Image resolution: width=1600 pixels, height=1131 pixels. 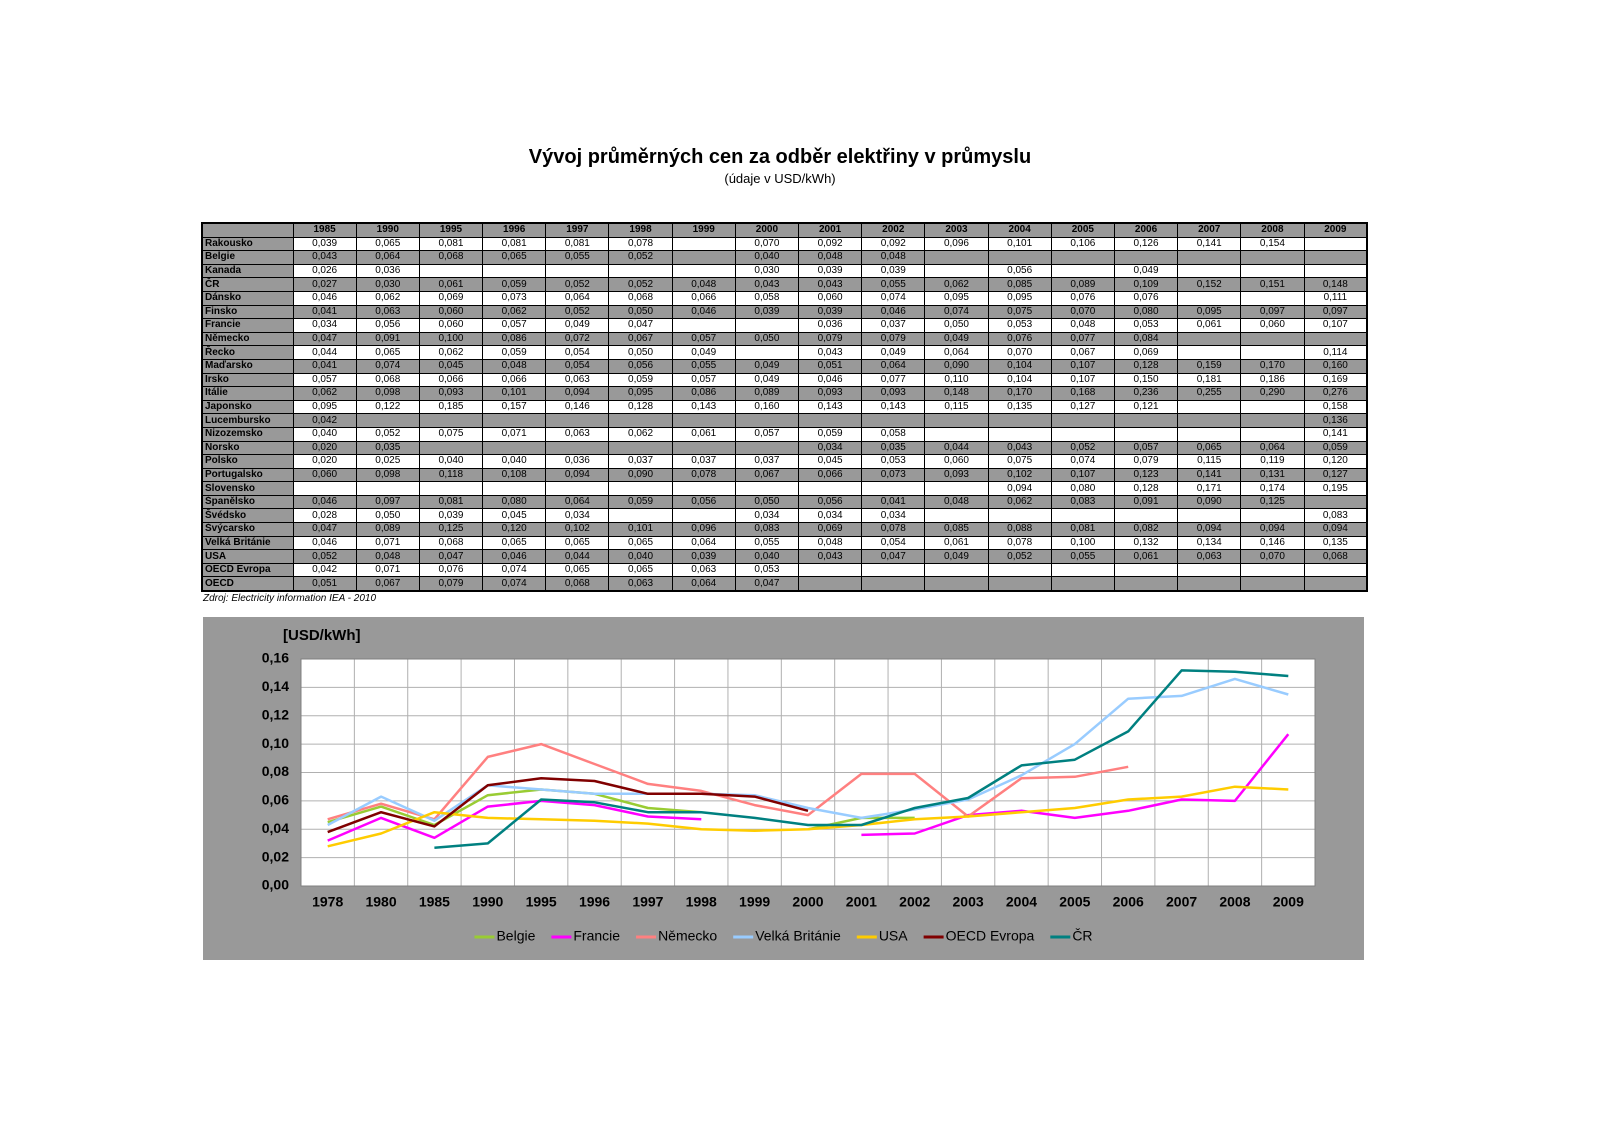 What do you see at coordinates (324, 284) in the screenshot?
I see `value-cell: 0,027` at bounding box center [324, 284].